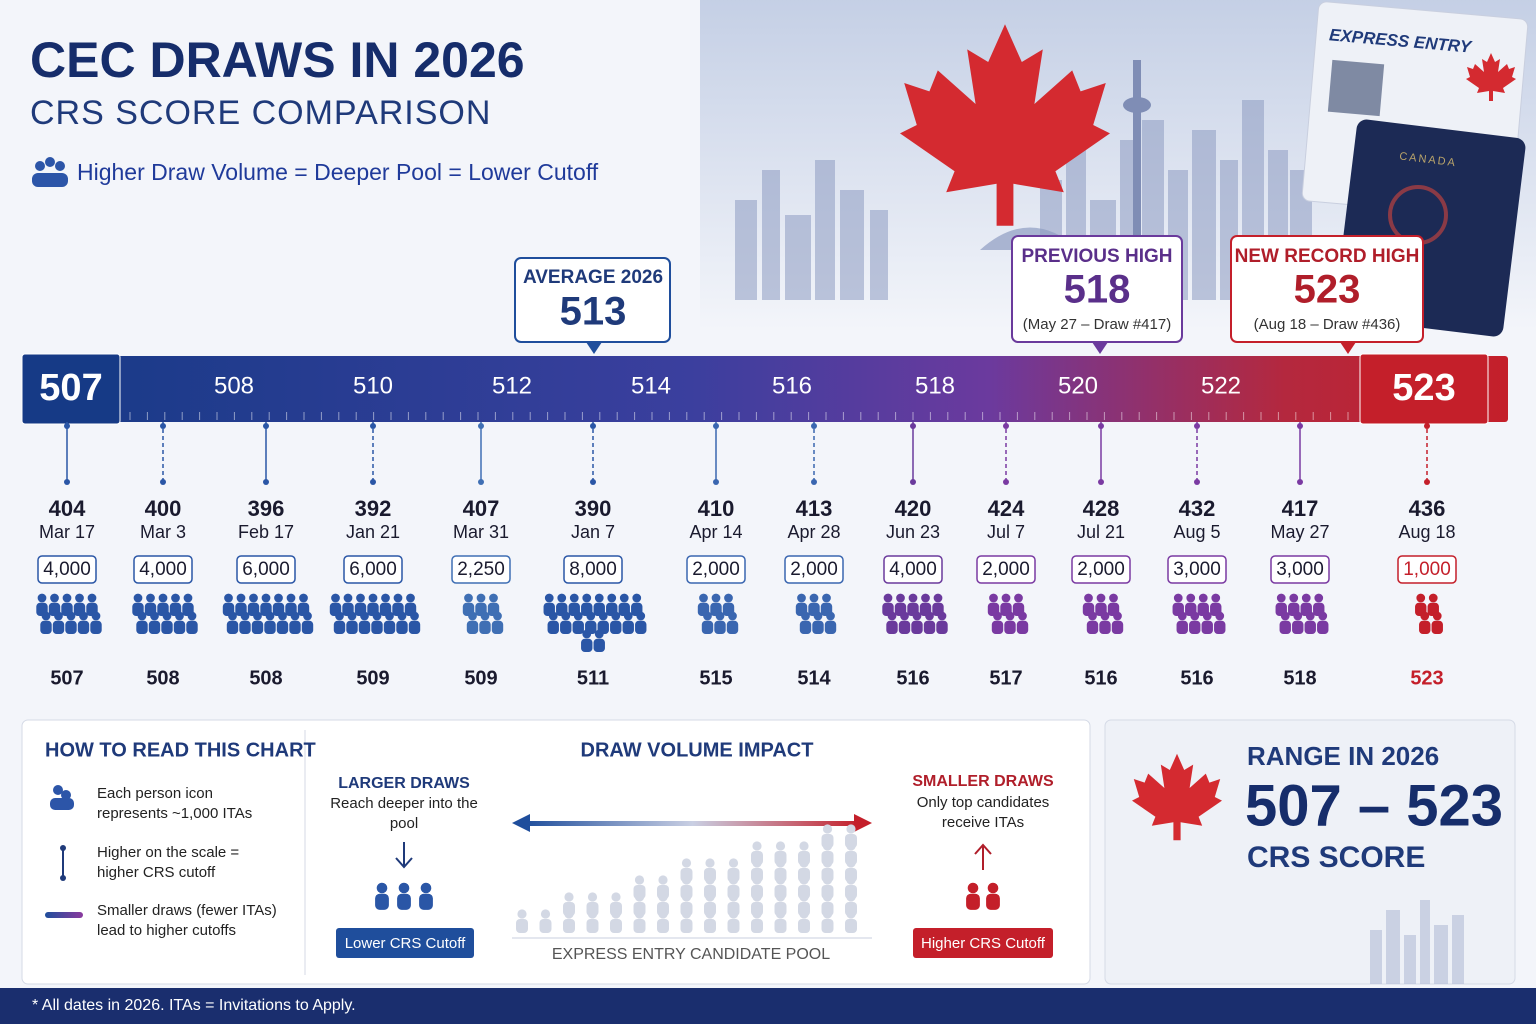 The width and height of the screenshot is (1536, 1024). What do you see at coordinates (715, 532) in the screenshot?
I see `draw-date: Apr 14` at bounding box center [715, 532].